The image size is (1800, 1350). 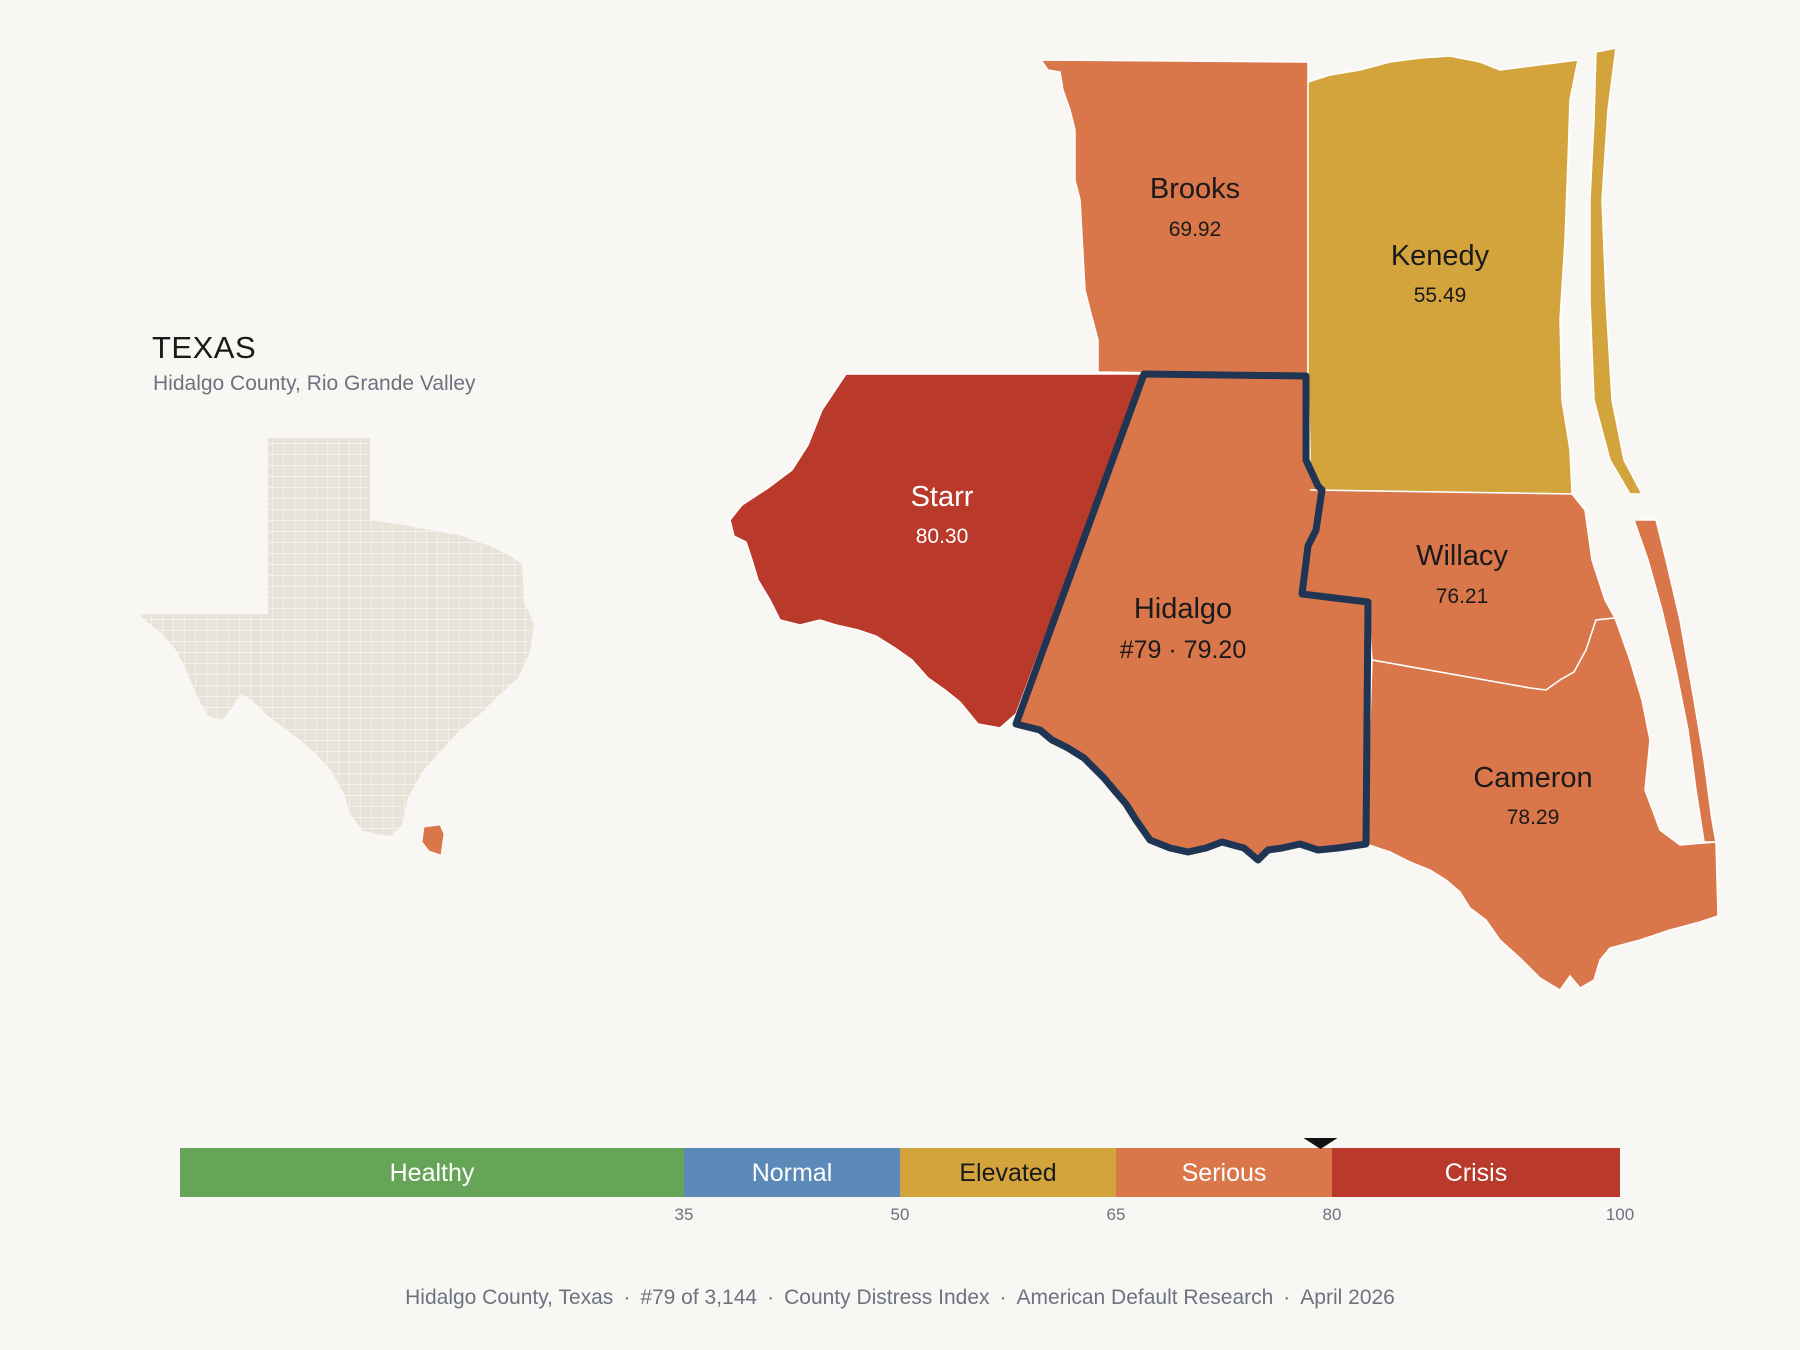 I want to click on hidalgo-label: Hidalgo, so click(x=1183, y=609).